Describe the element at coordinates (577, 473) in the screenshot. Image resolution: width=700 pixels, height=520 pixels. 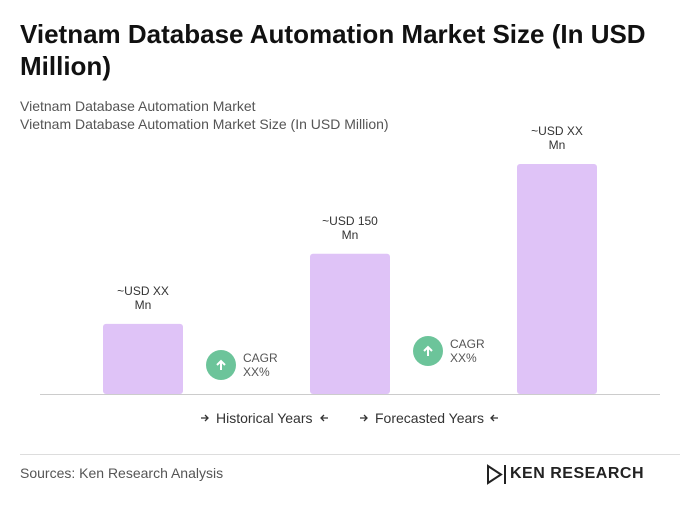
I see `brand: KEN RESEARCH` at that location.